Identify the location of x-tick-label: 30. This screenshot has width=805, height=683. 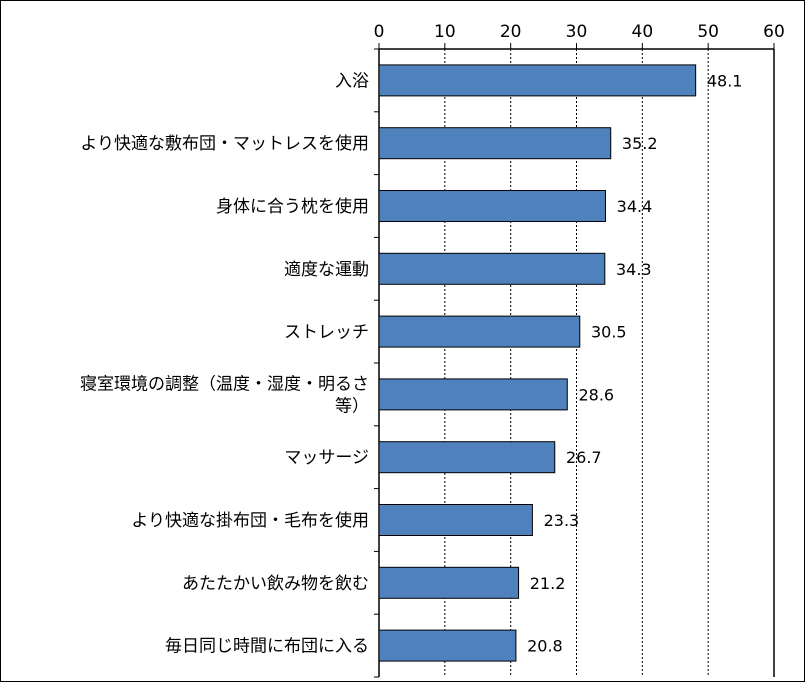
(577, 32).